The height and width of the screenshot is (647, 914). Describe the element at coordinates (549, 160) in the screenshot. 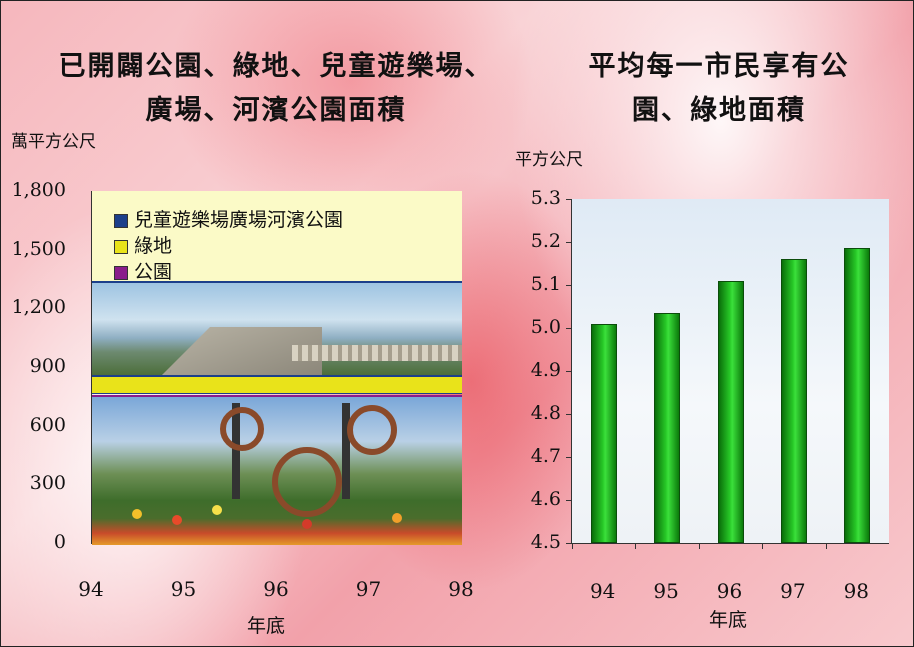

I see `right-y-unit: 平方公尺` at that location.